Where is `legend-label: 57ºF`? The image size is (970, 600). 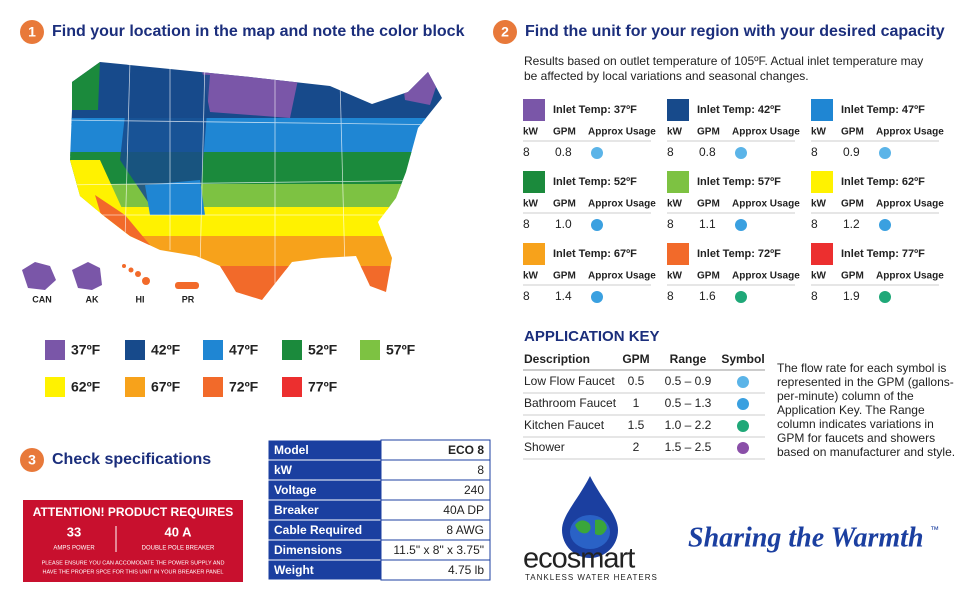
legend-label: 57ºF is located at coordinates (401, 350).